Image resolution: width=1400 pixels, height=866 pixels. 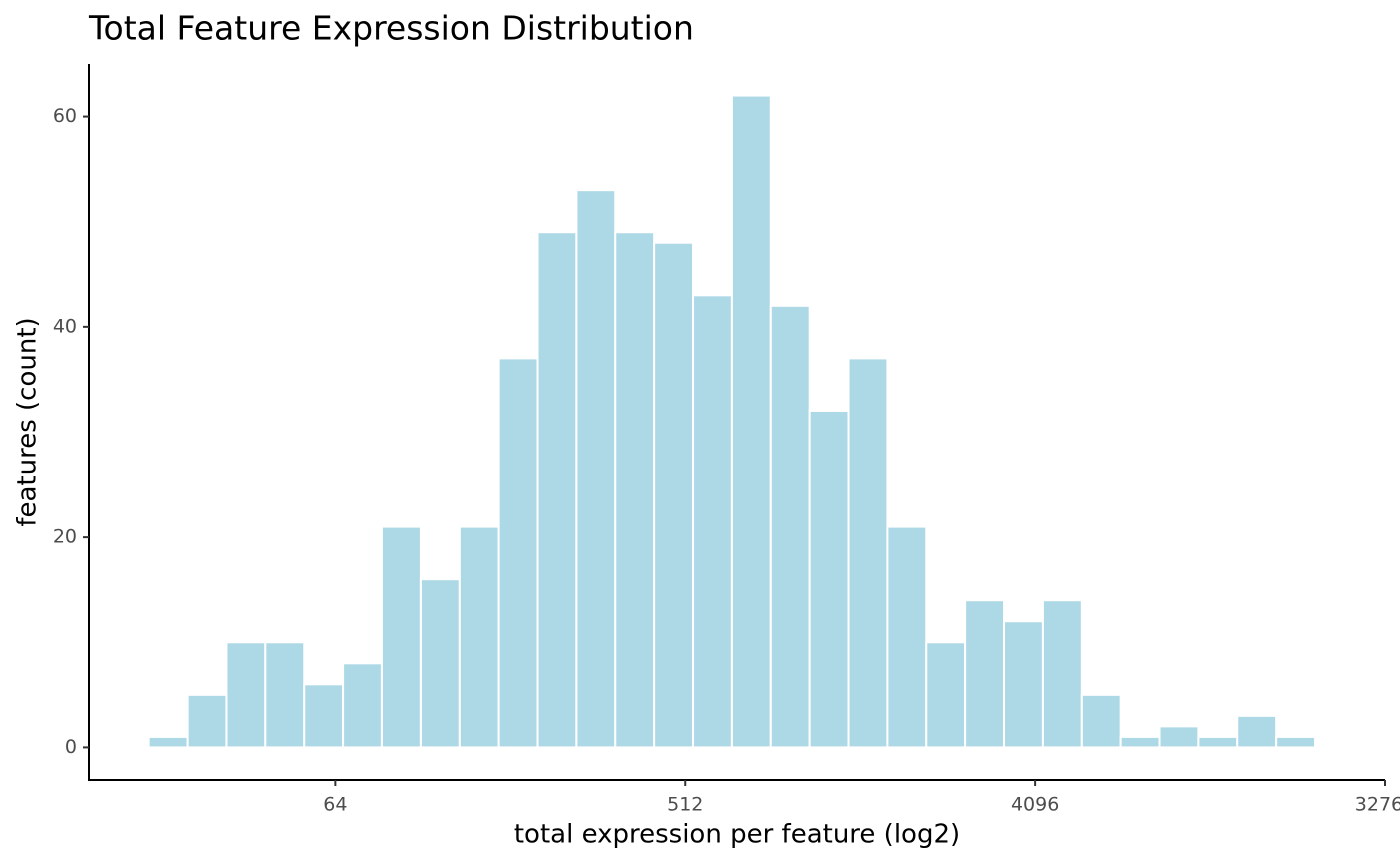 I want to click on x-axis-title: total expression per feature (log2), so click(x=737, y=835).